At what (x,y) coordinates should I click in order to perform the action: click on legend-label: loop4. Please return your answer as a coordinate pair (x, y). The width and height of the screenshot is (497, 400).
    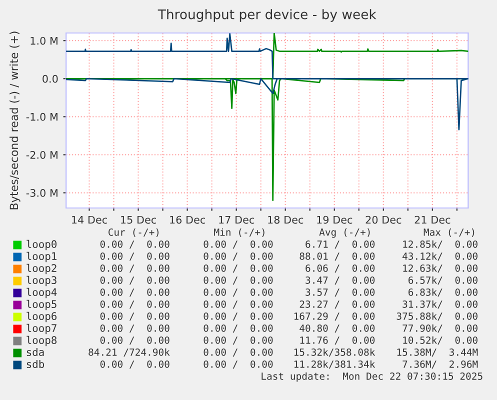
    Looking at the image, I should click on (41, 293).